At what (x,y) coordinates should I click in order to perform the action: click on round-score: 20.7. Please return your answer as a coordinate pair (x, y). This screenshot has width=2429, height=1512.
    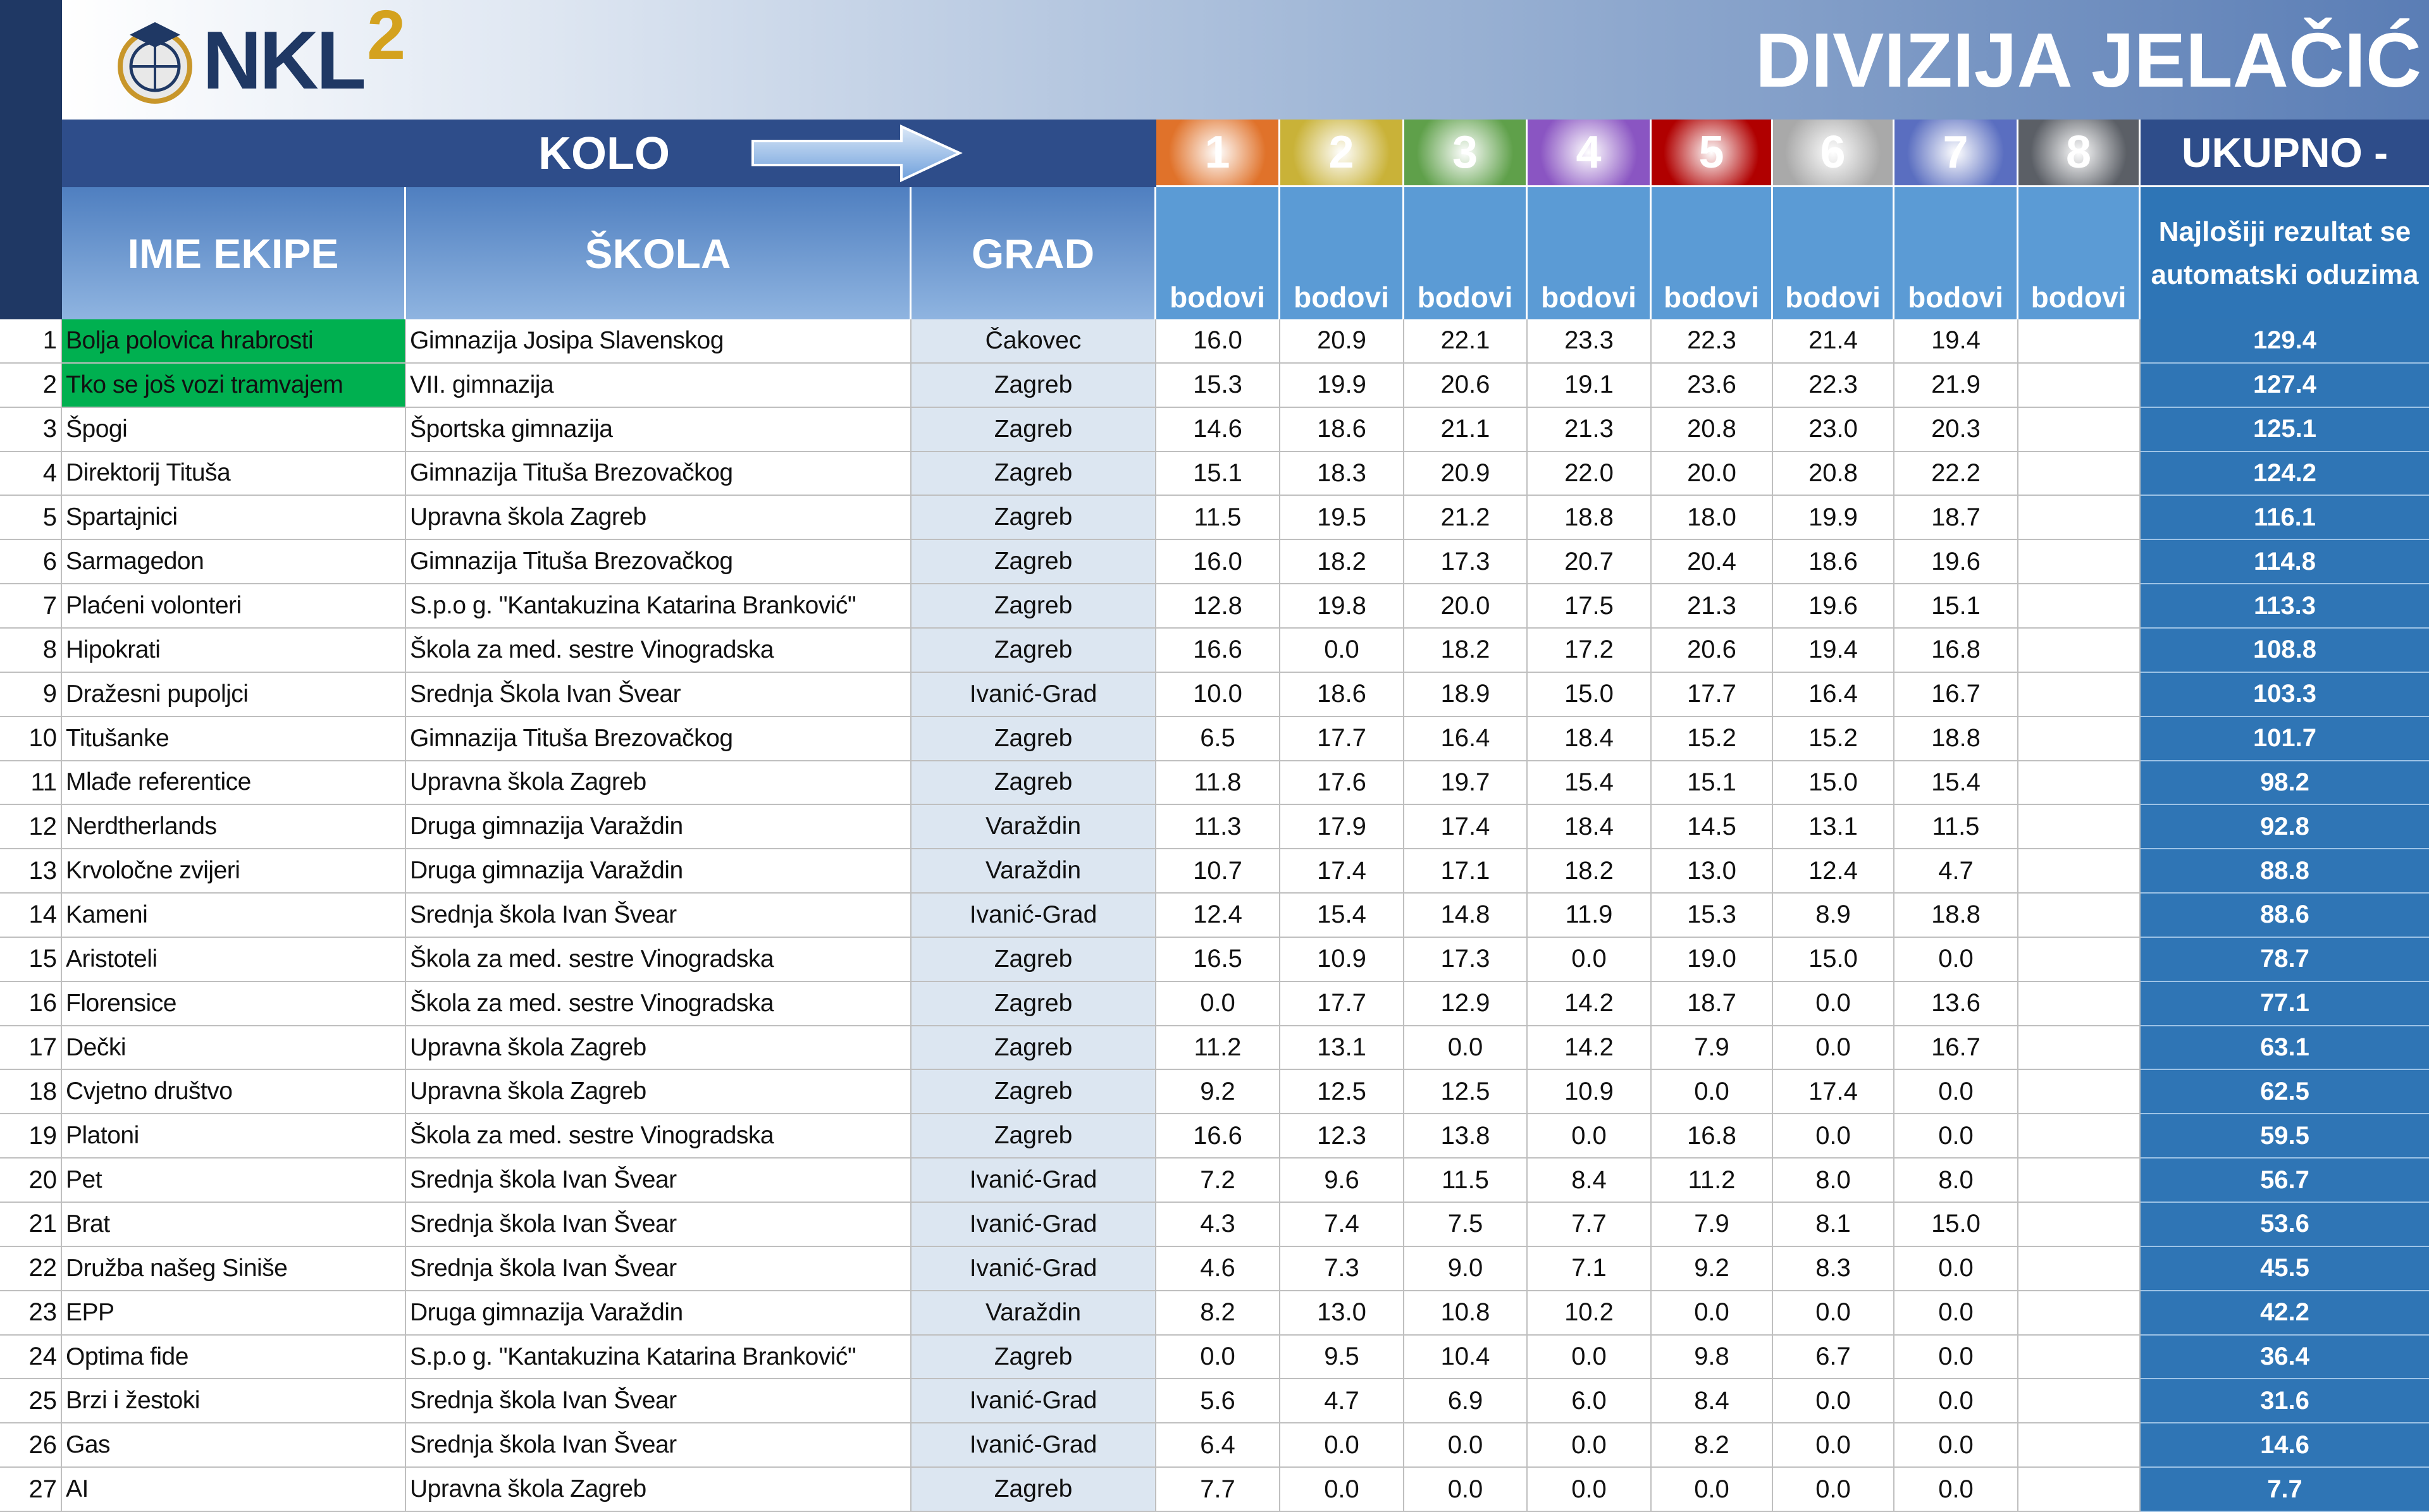
    Looking at the image, I should click on (1590, 562).